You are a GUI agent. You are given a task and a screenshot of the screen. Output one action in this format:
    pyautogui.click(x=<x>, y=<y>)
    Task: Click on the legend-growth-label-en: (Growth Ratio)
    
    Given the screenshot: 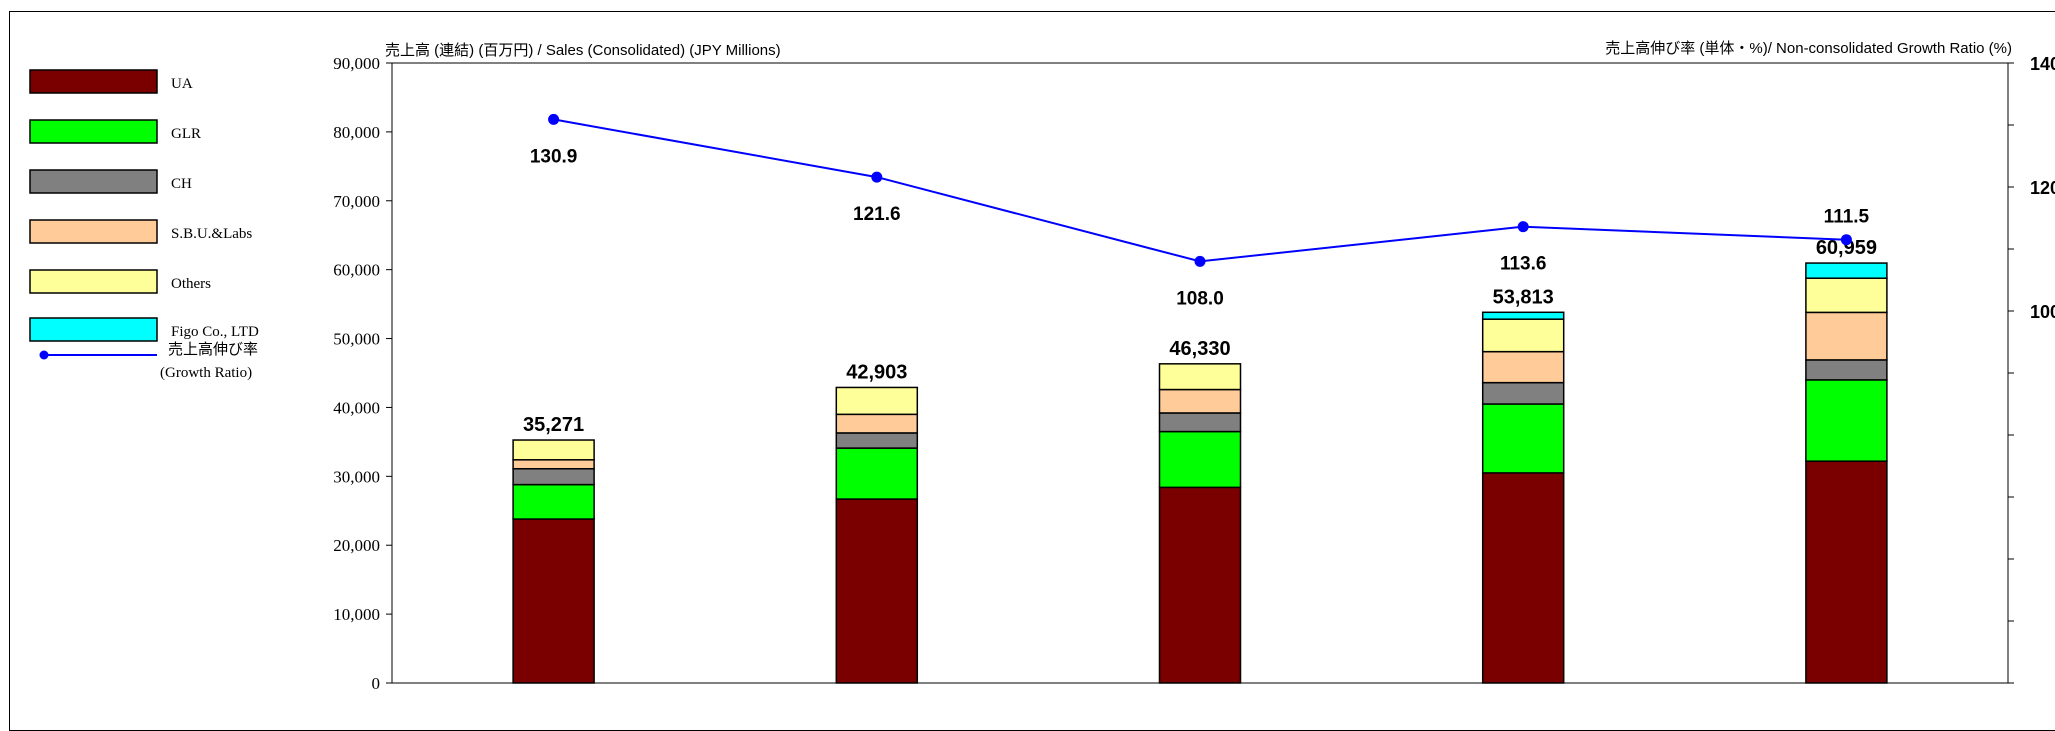 What is the action you would take?
    pyautogui.click(x=206, y=373)
    